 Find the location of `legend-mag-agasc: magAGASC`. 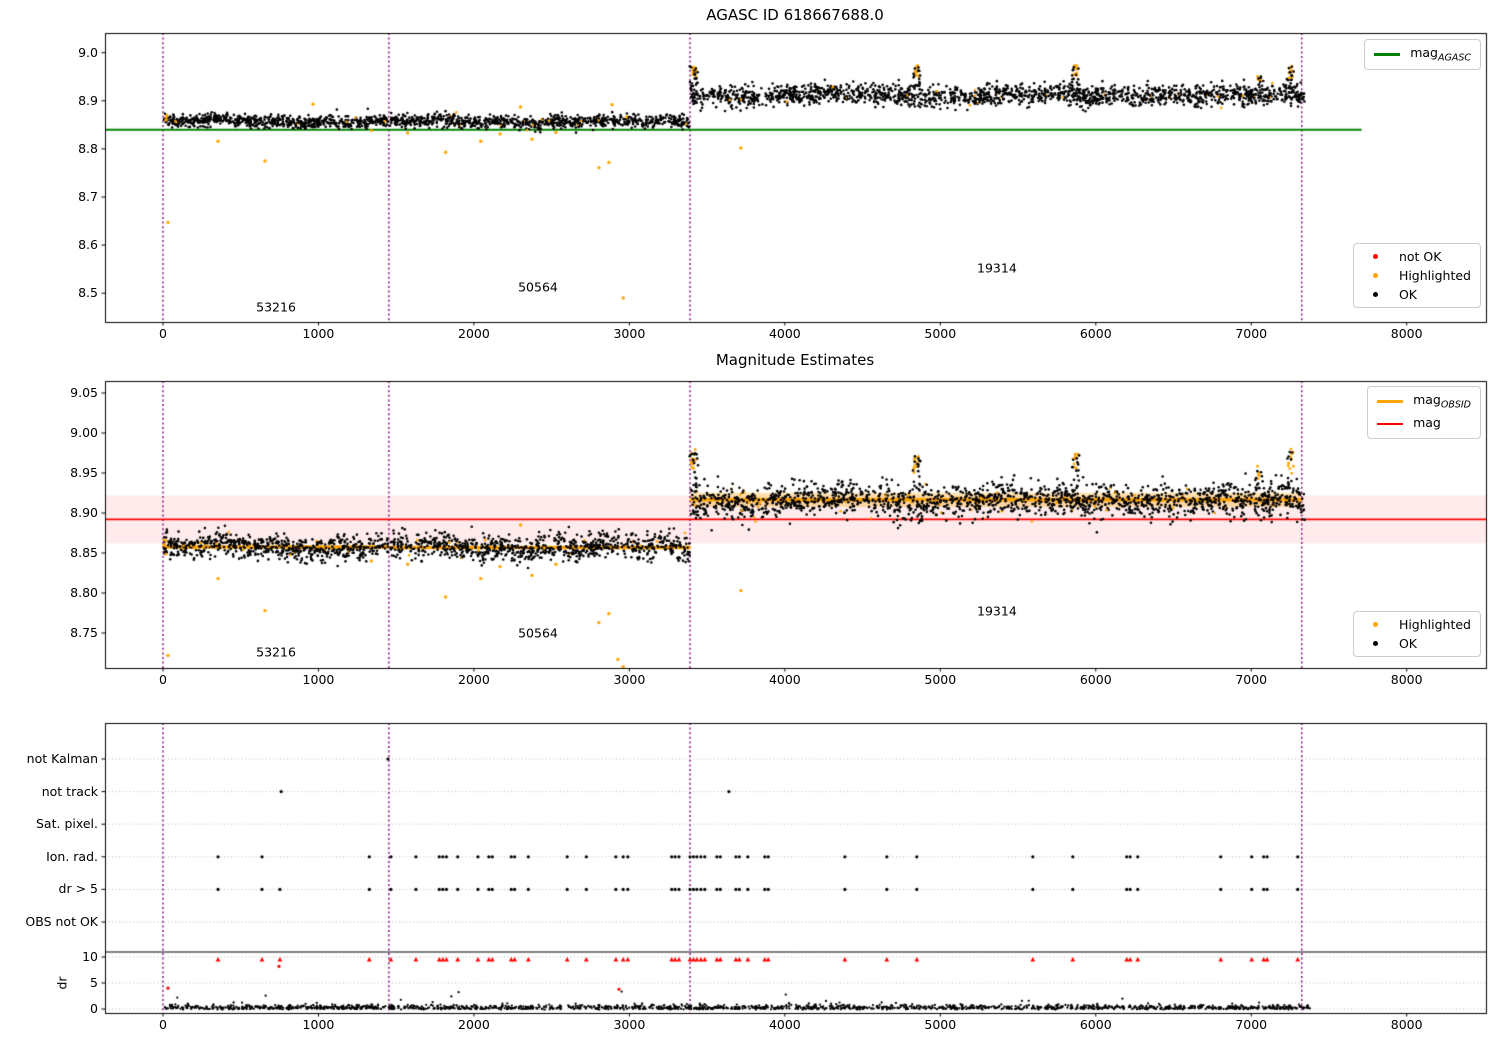

legend-mag-agasc: magAGASC is located at coordinates (1422, 54).